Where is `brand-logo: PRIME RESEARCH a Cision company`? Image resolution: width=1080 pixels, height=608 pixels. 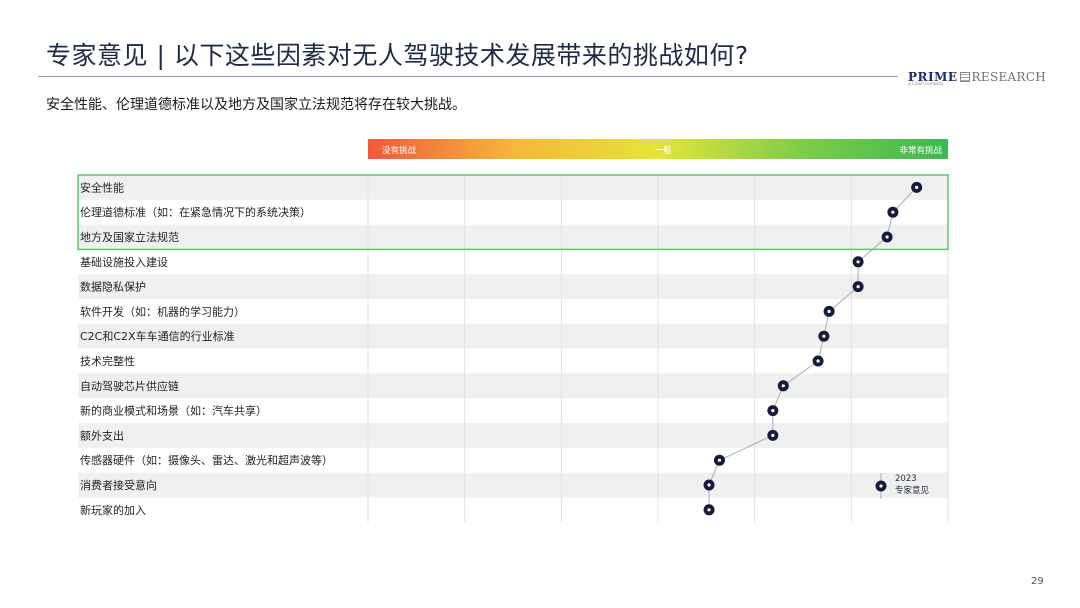 brand-logo: PRIME RESEARCH a Cision company is located at coordinates (977, 76).